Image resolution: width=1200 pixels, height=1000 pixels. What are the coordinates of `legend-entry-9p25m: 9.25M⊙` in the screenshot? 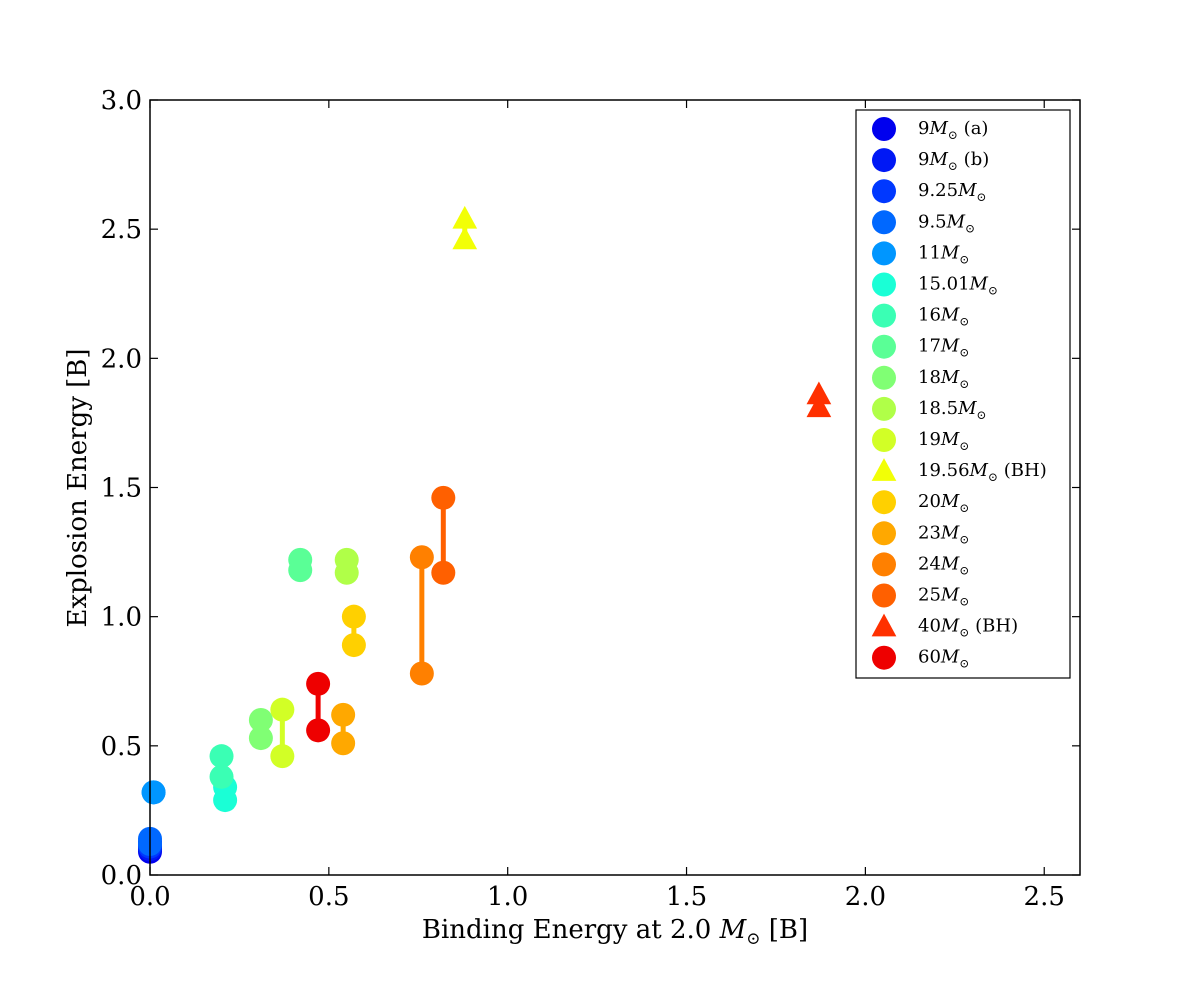 It's located at (929, 191).